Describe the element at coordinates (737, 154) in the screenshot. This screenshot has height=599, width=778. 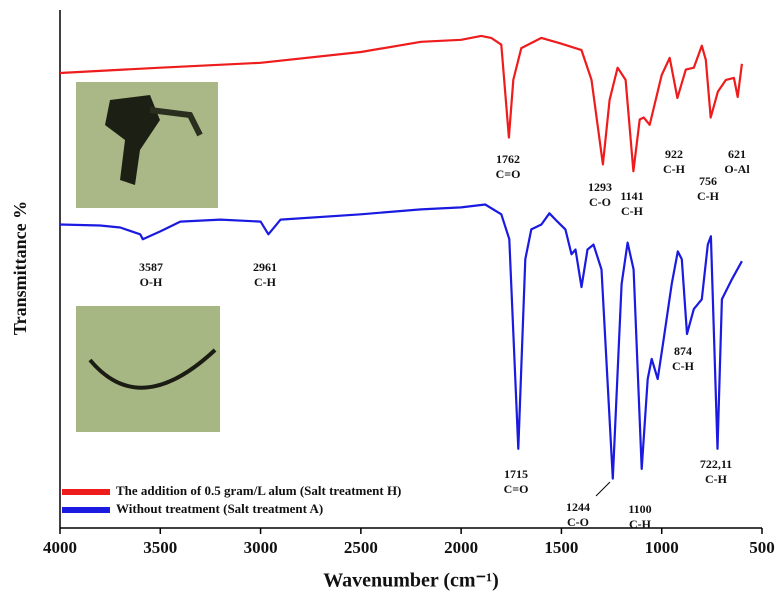
I see `peak-label: 621` at that location.